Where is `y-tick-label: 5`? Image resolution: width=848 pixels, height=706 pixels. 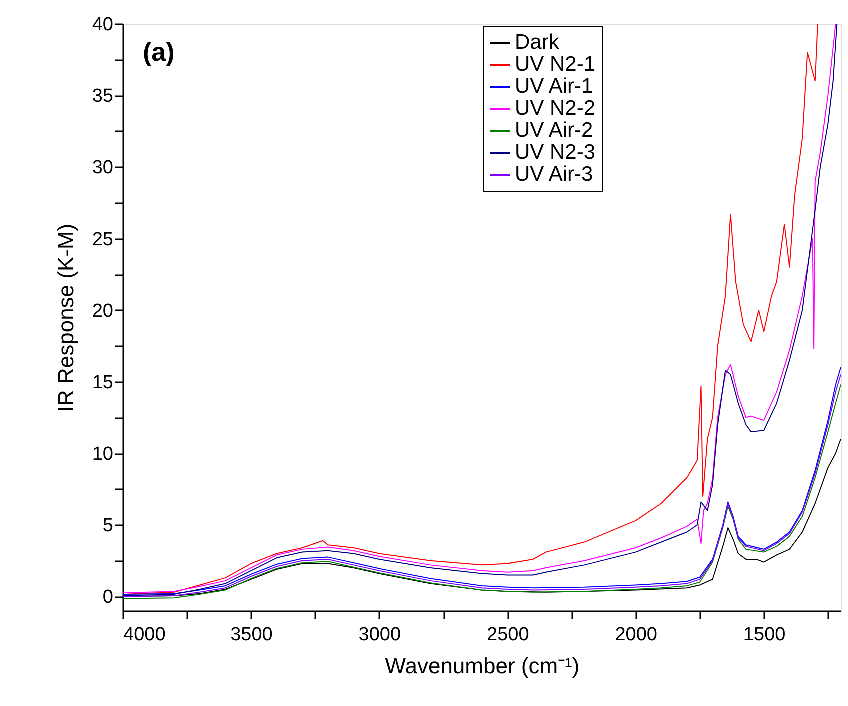 y-tick-label: 5 is located at coordinates (108, 526).